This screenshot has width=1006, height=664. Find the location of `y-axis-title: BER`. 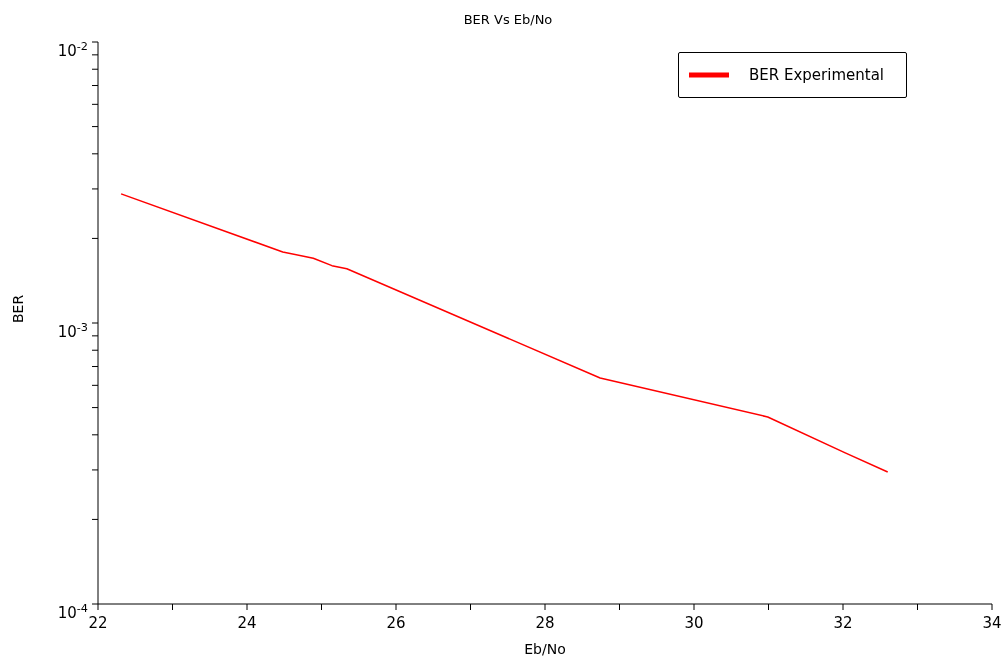

y-axis-title: BER is located at coordinates (17, 308).